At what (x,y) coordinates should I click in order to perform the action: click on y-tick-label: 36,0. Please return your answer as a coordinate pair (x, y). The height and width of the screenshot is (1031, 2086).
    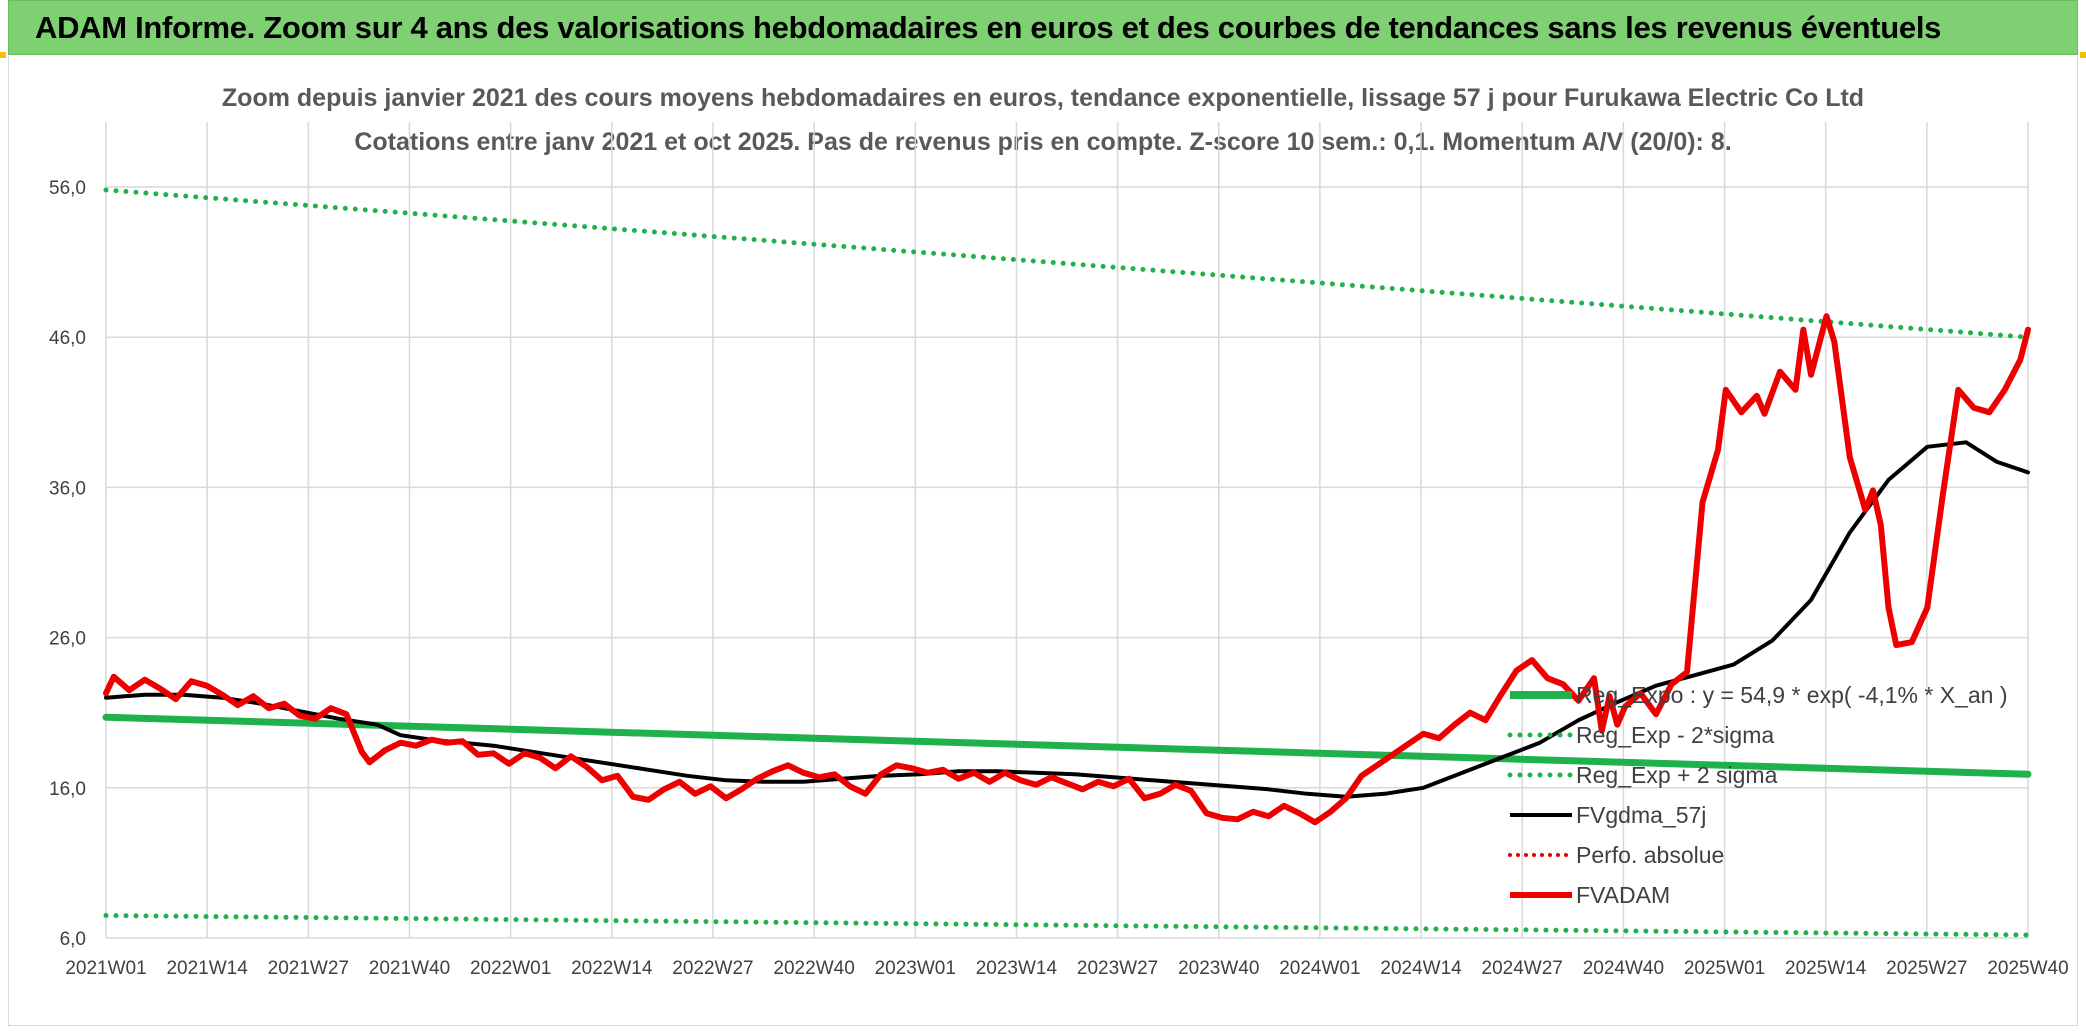
    Looking at the image, I should click on (67, 488).